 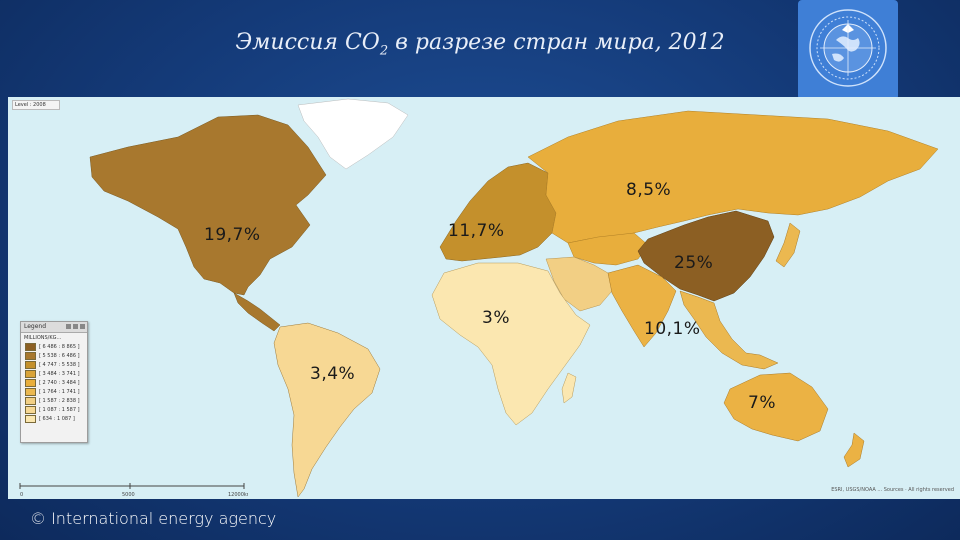 I want to click on legend-item: [ 1 587 : 2 838 ], so click(x=54, y=400).